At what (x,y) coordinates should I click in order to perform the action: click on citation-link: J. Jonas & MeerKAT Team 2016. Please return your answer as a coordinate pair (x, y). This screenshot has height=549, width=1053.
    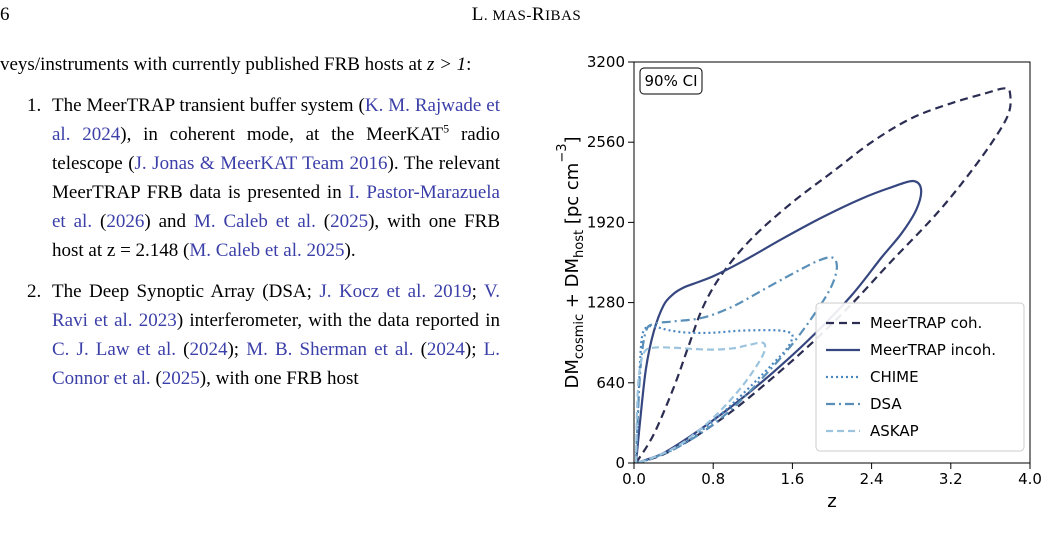
    Looking at the image, I should click on (261, 163).